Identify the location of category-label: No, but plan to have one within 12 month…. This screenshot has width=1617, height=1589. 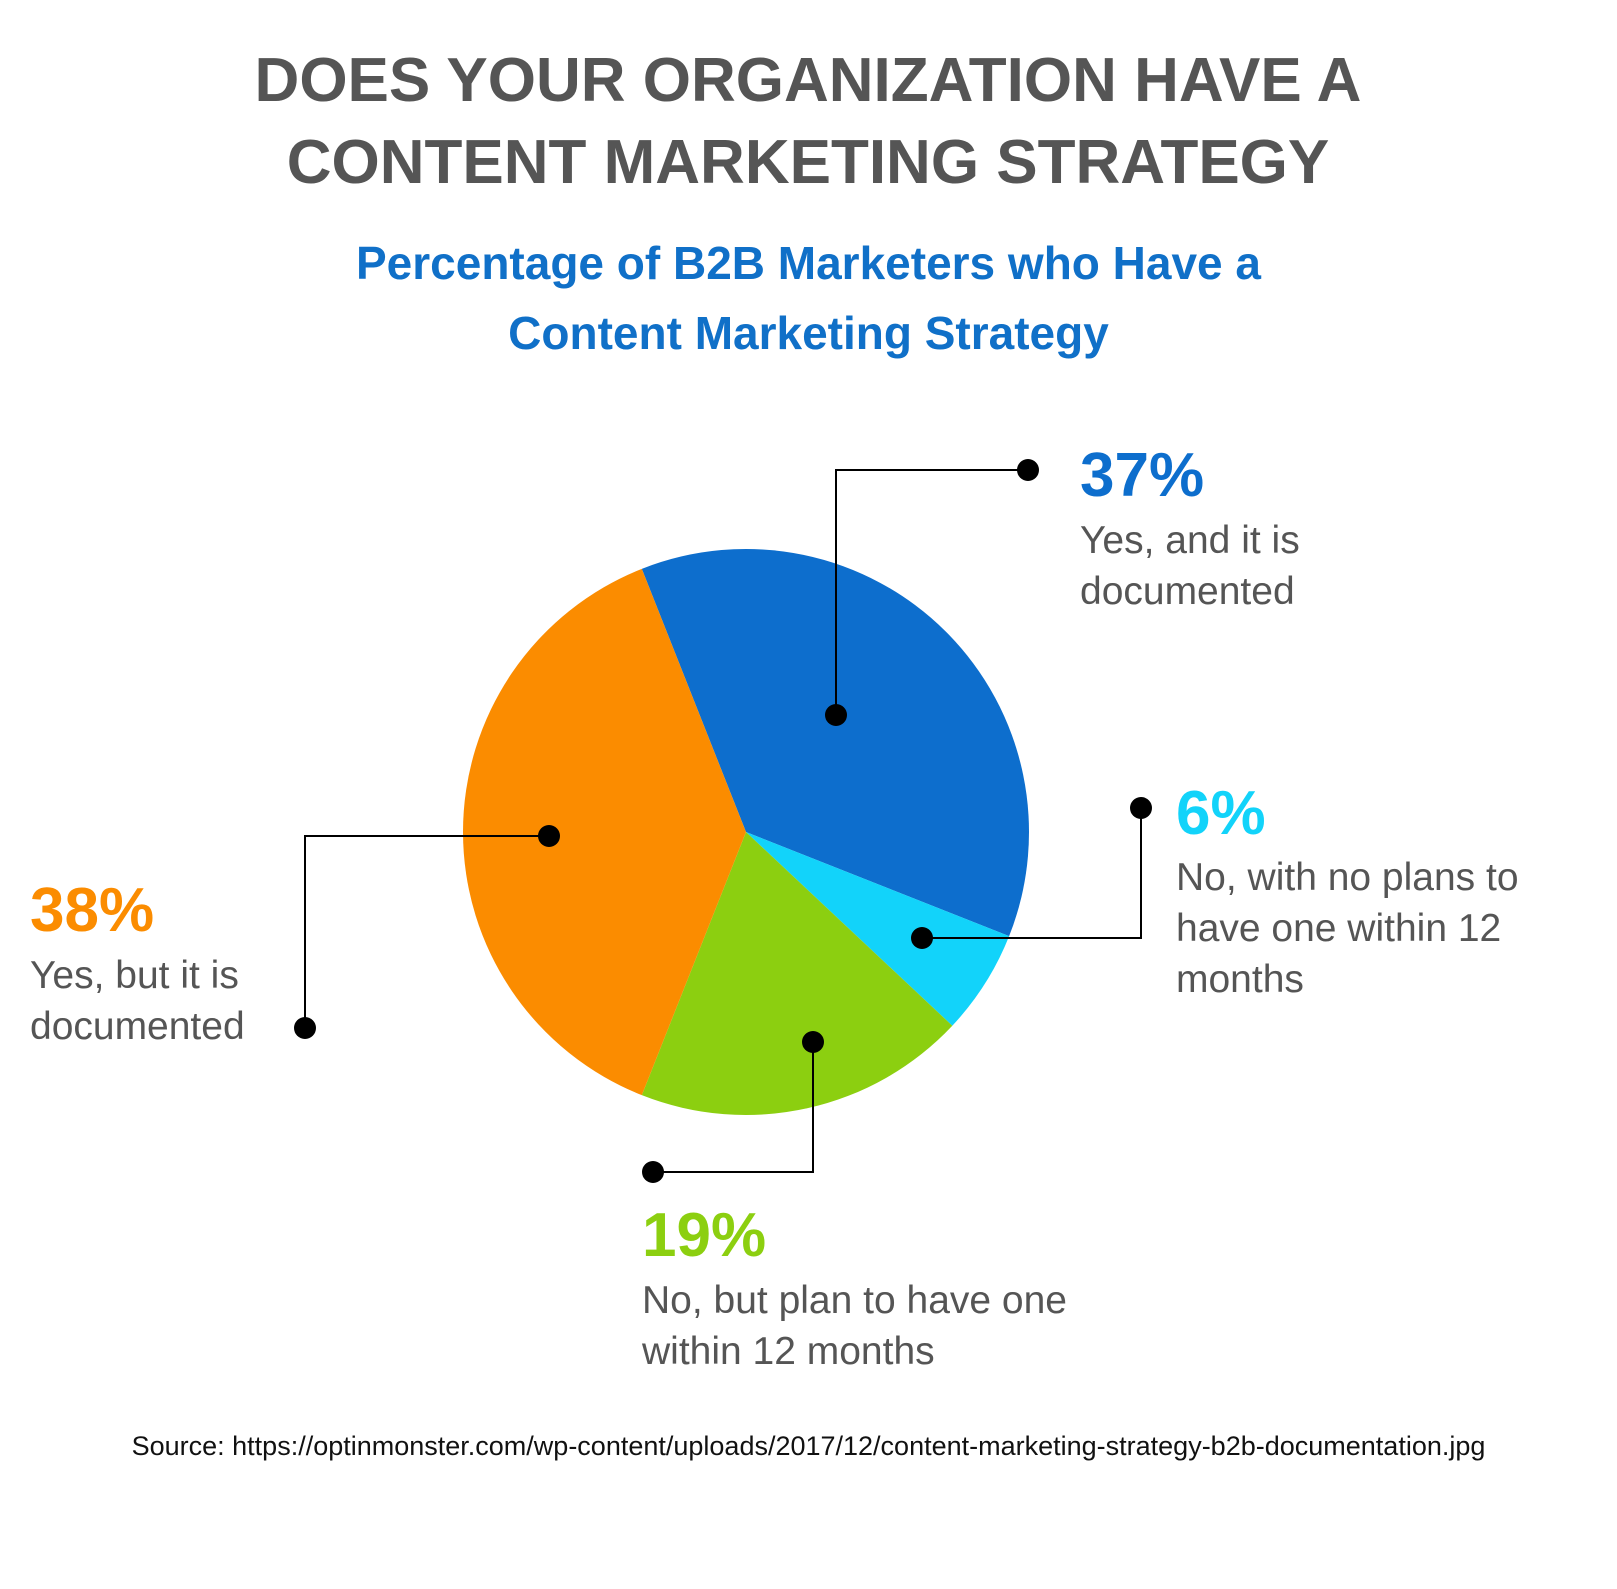
(854, 1326).